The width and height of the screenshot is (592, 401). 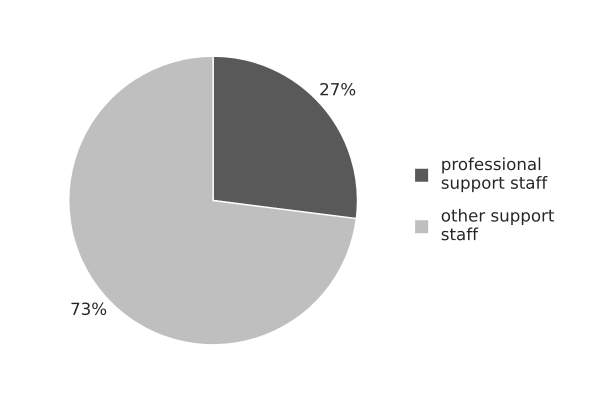 What do you see at coordinates (338, 89) in the screenshot?
I see `data-label: 27%` at bounding box center [338, 89].